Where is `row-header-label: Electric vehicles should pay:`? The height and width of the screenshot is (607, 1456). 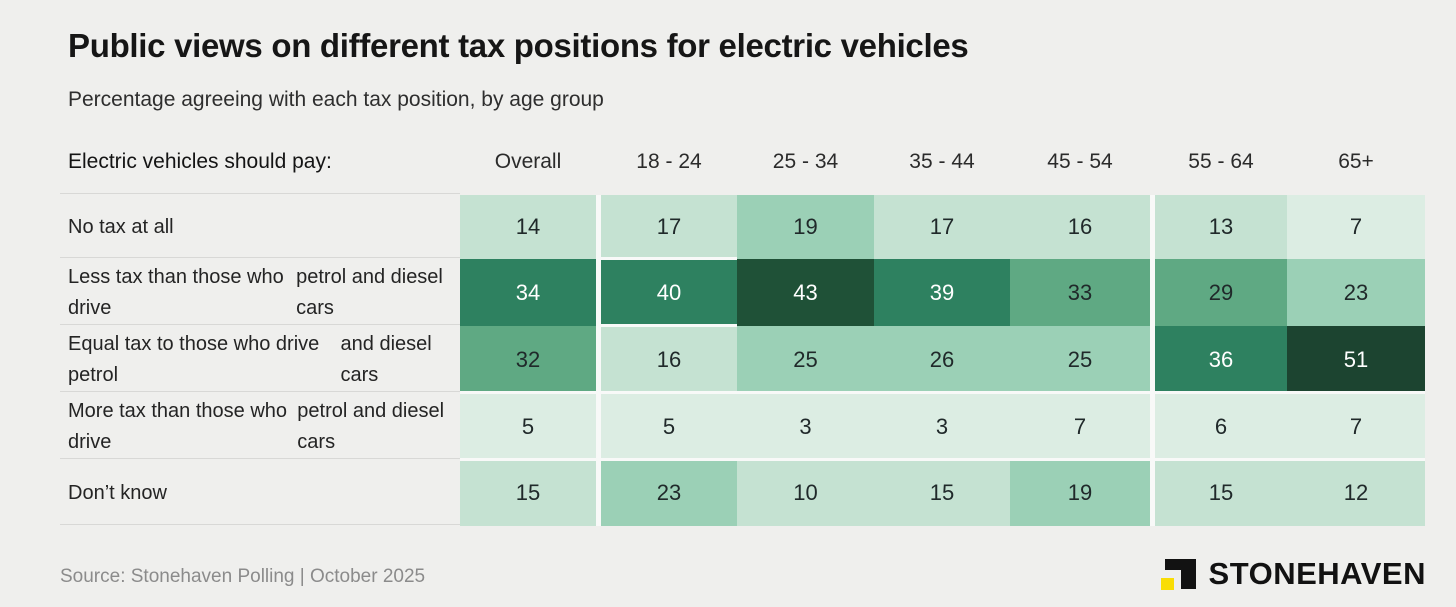
row-header-label: Electric vehicles should pay: is located at coordinates (200, 161).